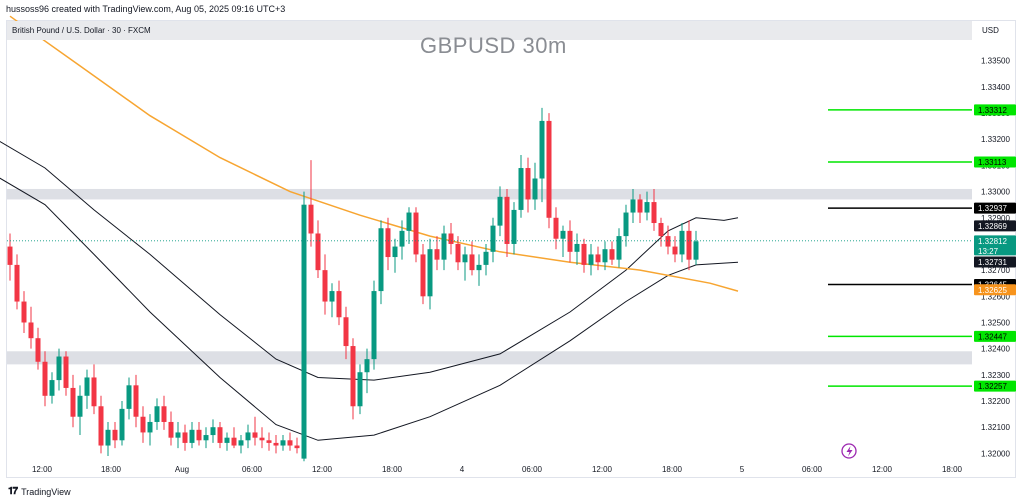  I want to click on legend-bar, so click(489, 30).